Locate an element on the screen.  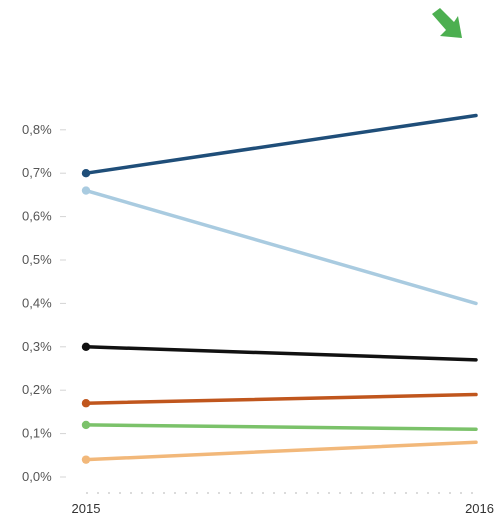
series-point-2-start is located at coordinates (86, 190).